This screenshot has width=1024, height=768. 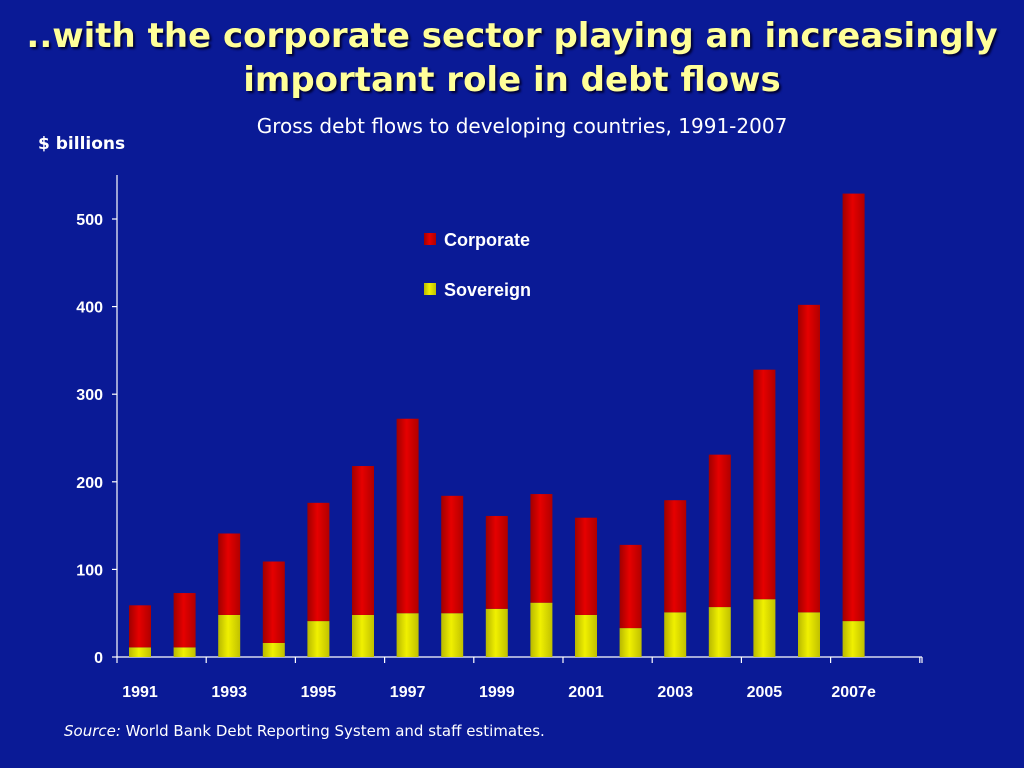 I want to click on bar-corporate-2004, so click(x=719, y=531).